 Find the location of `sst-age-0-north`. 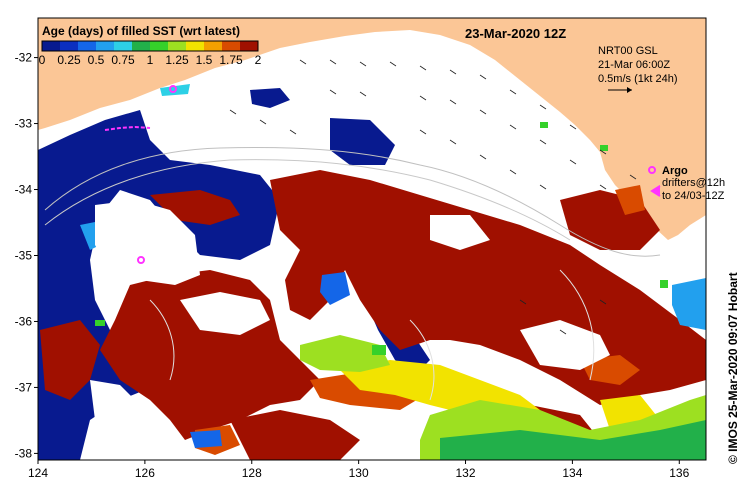

sst-age-0-north is located at coordinates (362, 141).